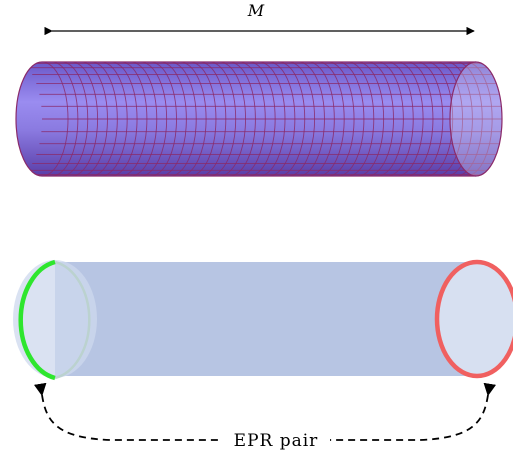 The image size is (513, 474). Describe the element at coordinates (265, 411) in the screenshot. I see `epr-connector` at that location.